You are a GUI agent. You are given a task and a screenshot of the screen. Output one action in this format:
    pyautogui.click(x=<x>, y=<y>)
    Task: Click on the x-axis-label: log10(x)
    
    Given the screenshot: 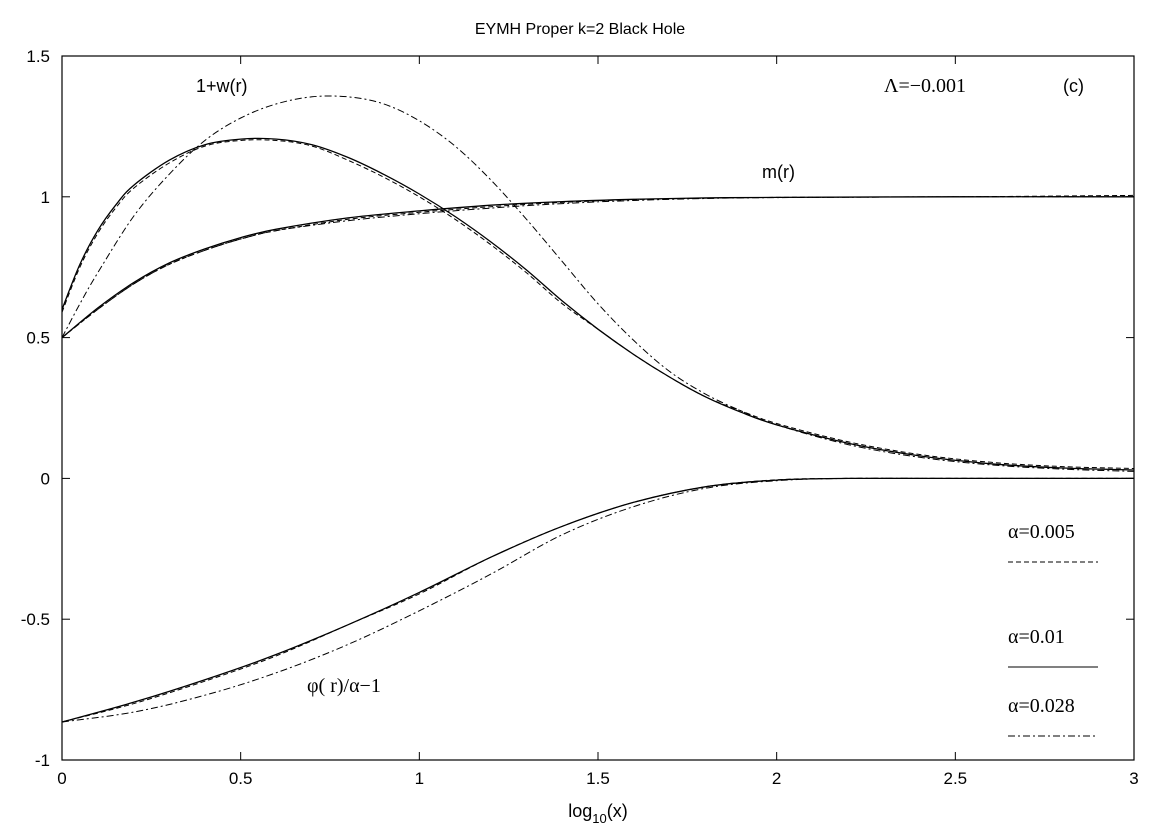 What is the action you would take?
    pyautogui.click(x=598, y=813)
    